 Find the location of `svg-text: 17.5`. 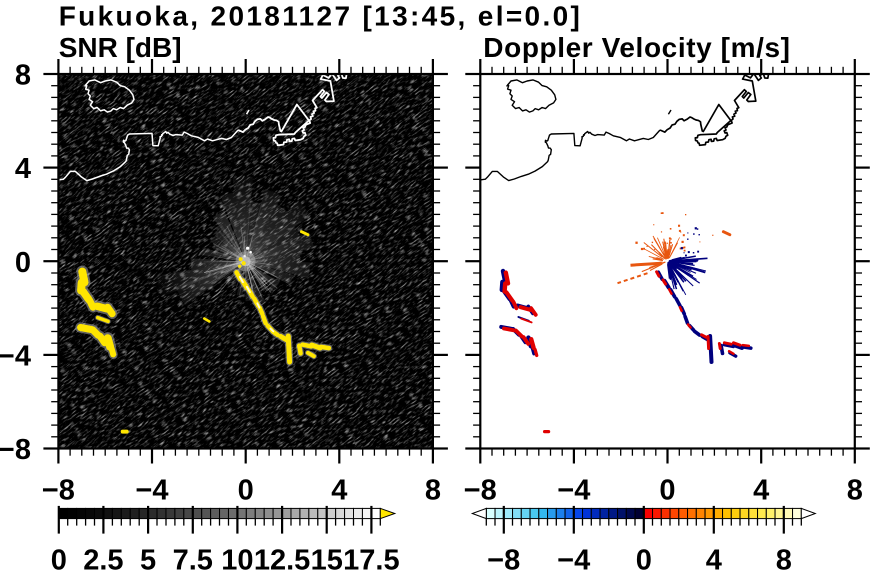

svg-text: 17.5 is located at coordinates (371, 557).